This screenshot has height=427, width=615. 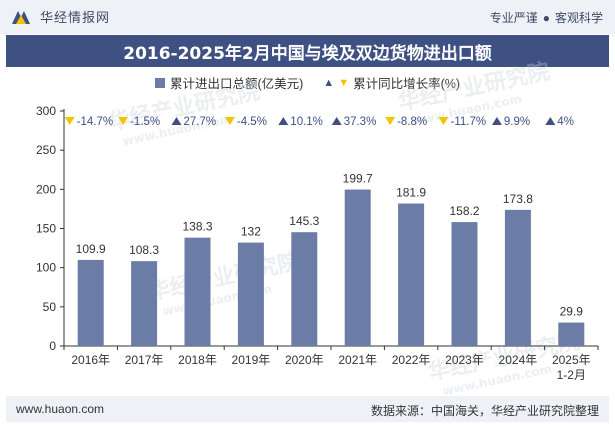 I want to click on slogan-right: 客观科学, so click(x=578, y=18).